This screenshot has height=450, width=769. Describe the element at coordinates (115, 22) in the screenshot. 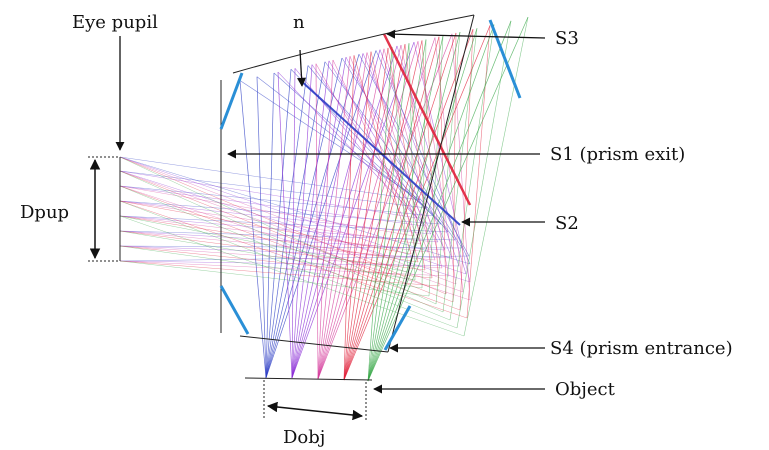

I see `label-eye-pupil: Eye pupil` at that location.